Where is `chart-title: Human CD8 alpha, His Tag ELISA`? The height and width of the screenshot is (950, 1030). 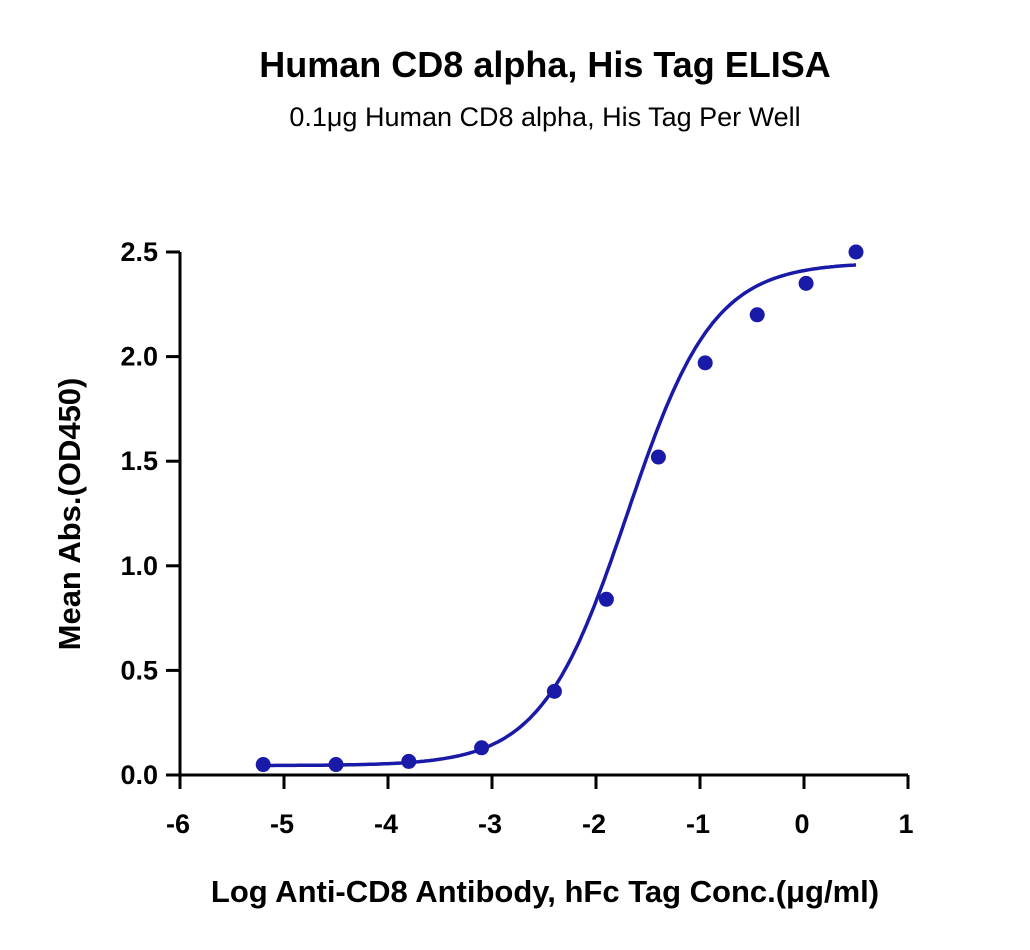
chart-title: Human CD8 alpha, His Tag ELISA is located at coordinates (545, 64).